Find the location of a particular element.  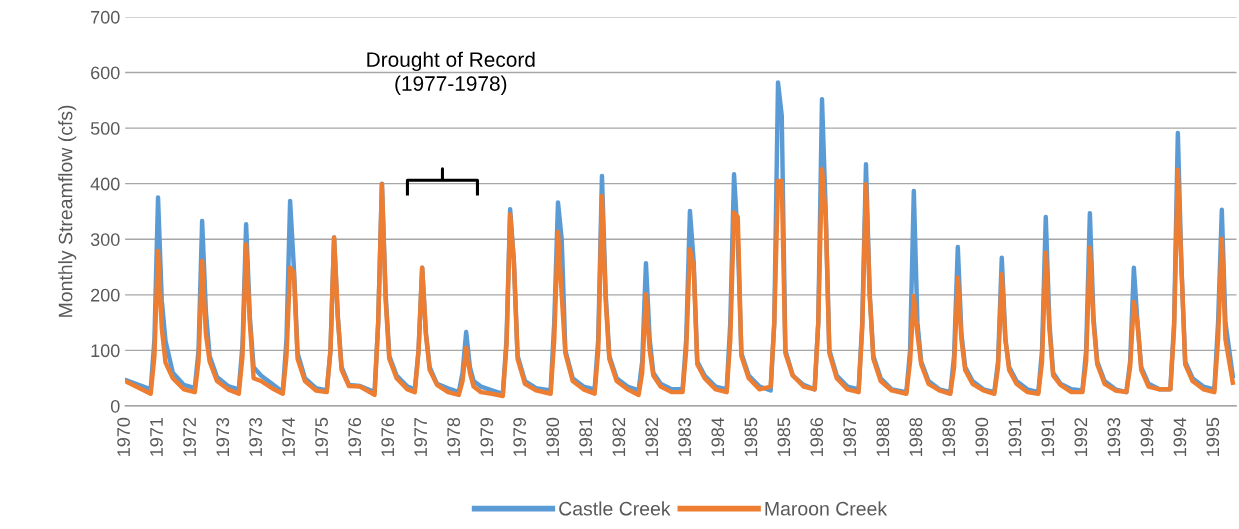

x-tick-label: 1981 is located at coordinates (586, 437).